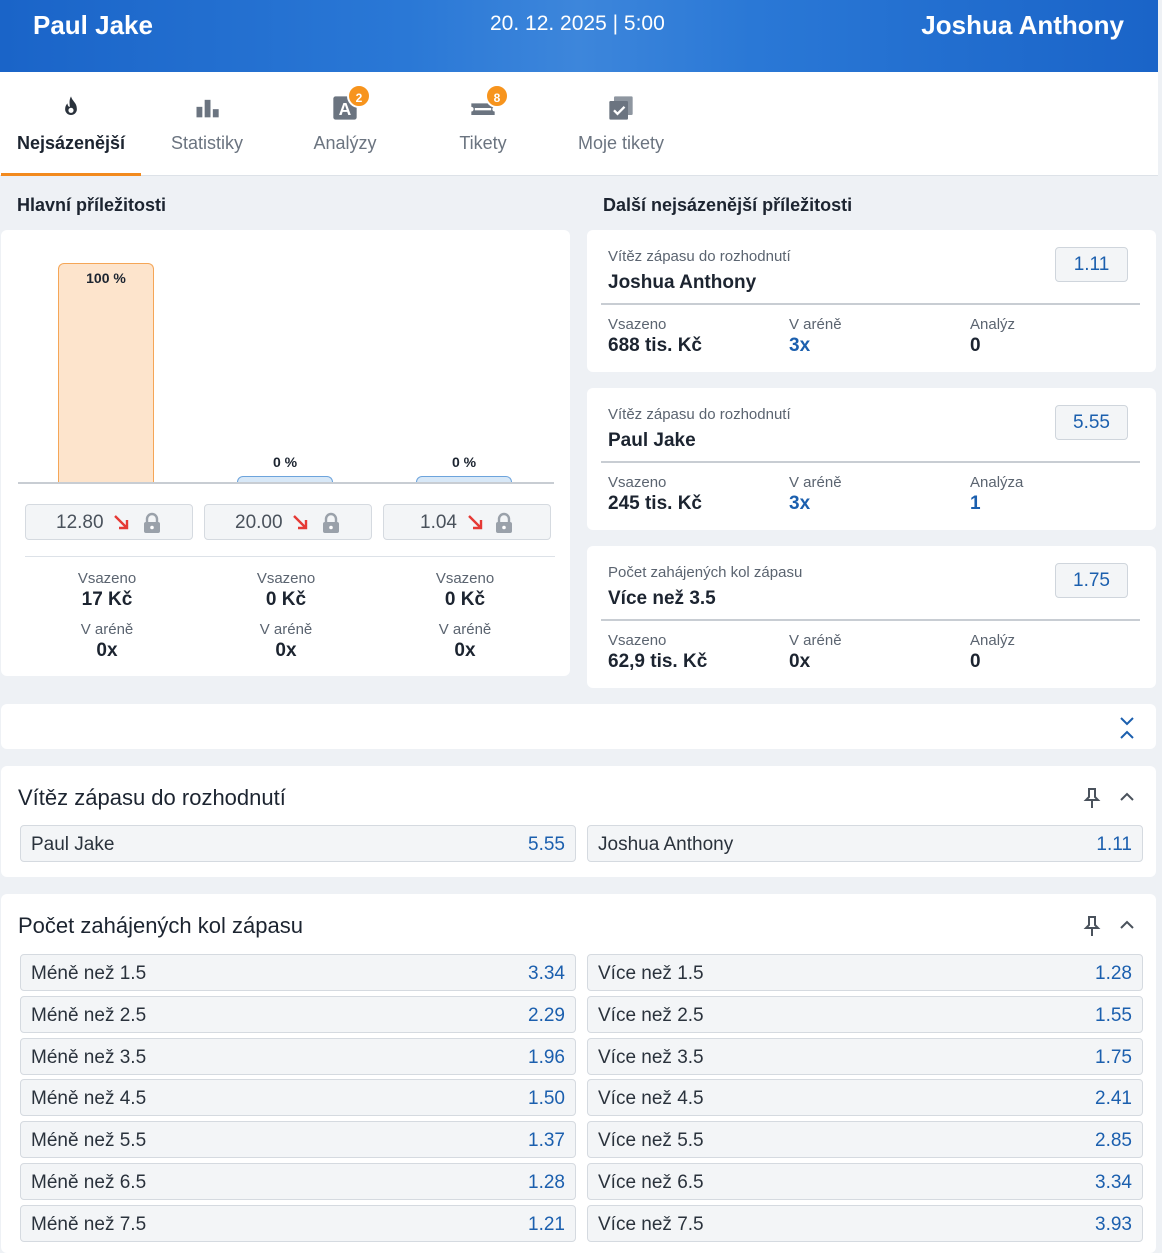 The height and width of the screenshot is (1253, 1162). I want to click on bar-percent-label: 100 %, so click(106, 278).